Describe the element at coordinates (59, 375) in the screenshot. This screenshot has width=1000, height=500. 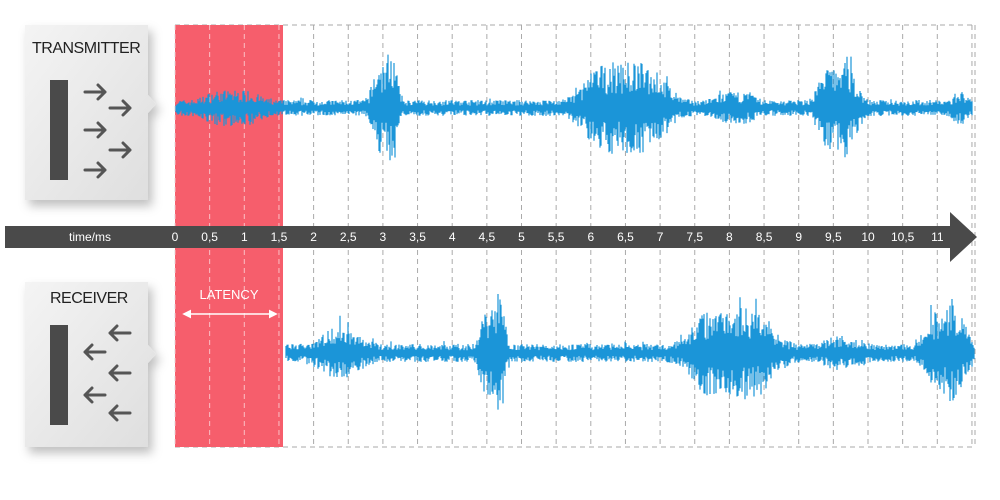
I see `receiver-icon` at that location.